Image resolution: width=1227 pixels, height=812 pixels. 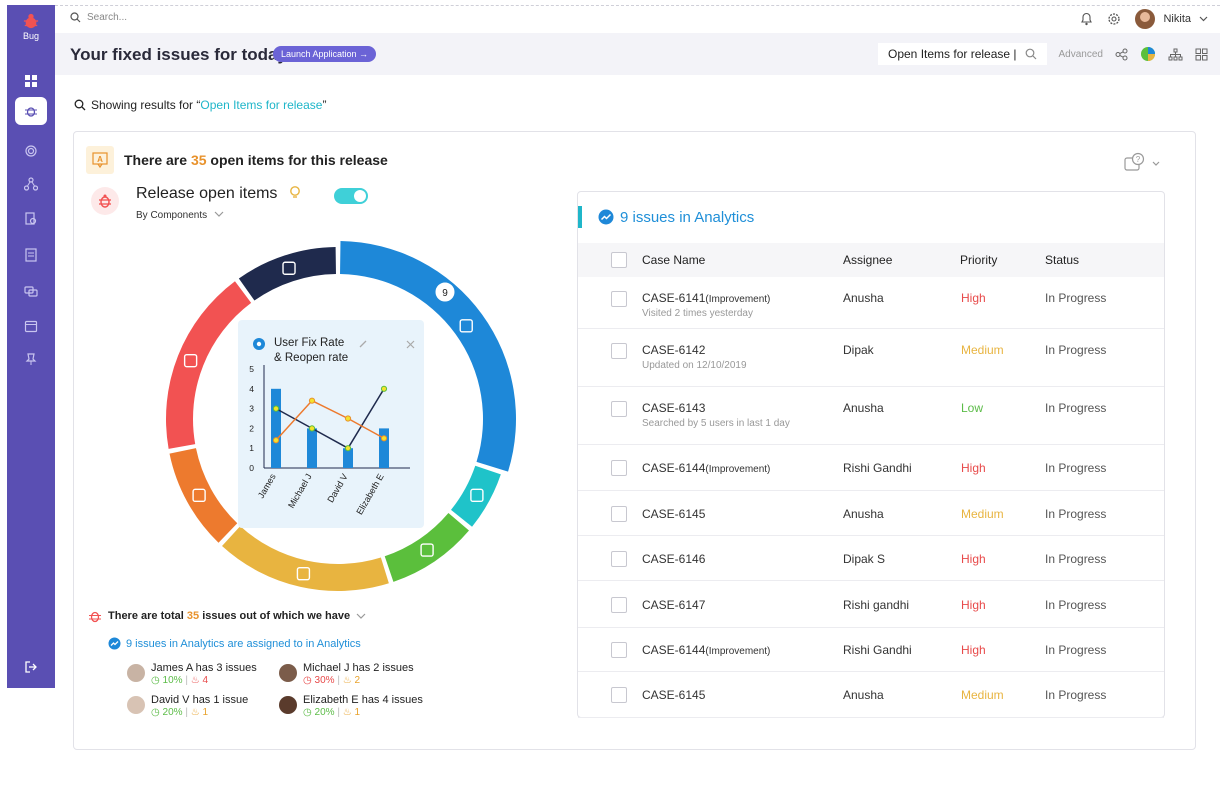 I want to click on case-name-link: CASE-6146, so click(x=673, y=559).